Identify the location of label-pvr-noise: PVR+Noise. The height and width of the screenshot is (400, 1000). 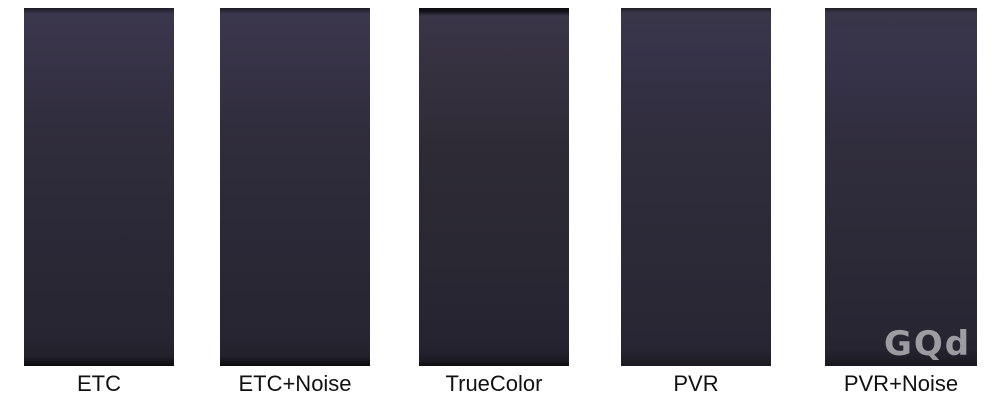
(901, 383).